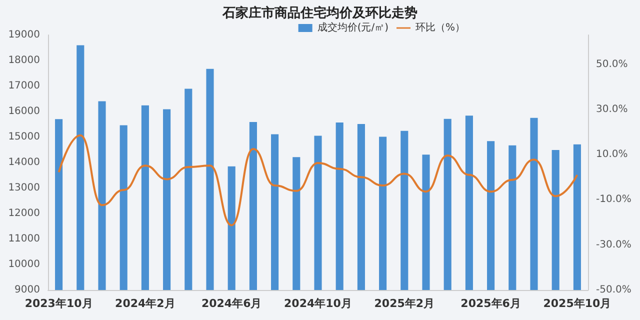 The height and width of the screenshot is (320, 640). Describe the element at coordinates (441, 28) in the screenshot. I see `legend-label: 环比（%）` at that location.